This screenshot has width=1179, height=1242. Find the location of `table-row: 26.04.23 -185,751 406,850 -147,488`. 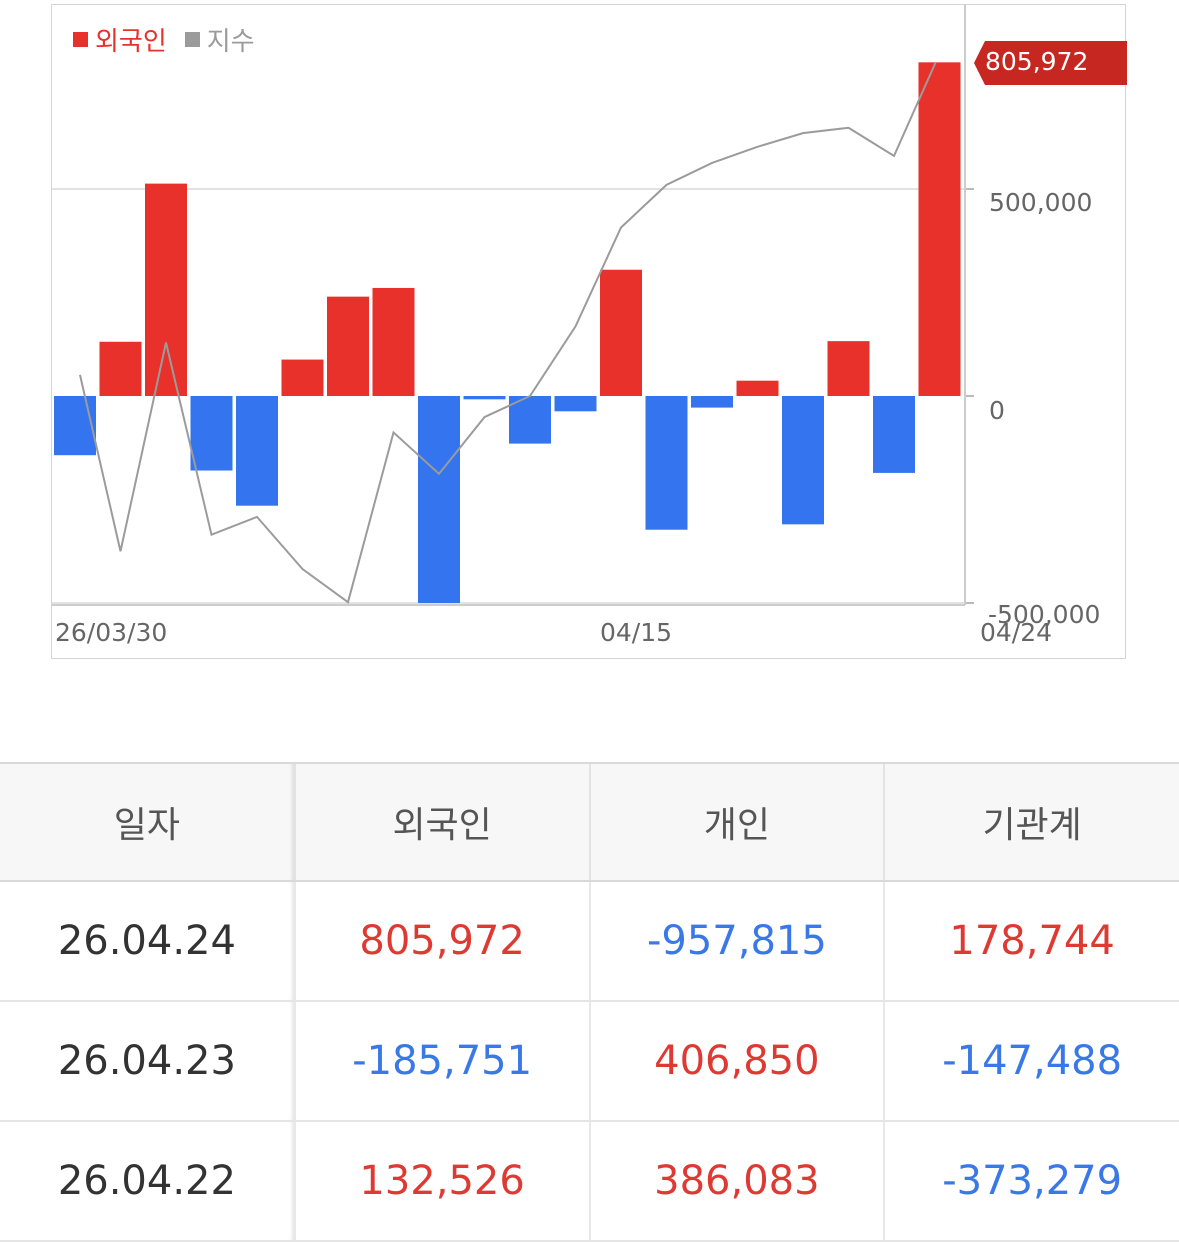

table-row: 26.04.23 -185,751 406,850 -147,488 is located at coordinates (589, 1061).